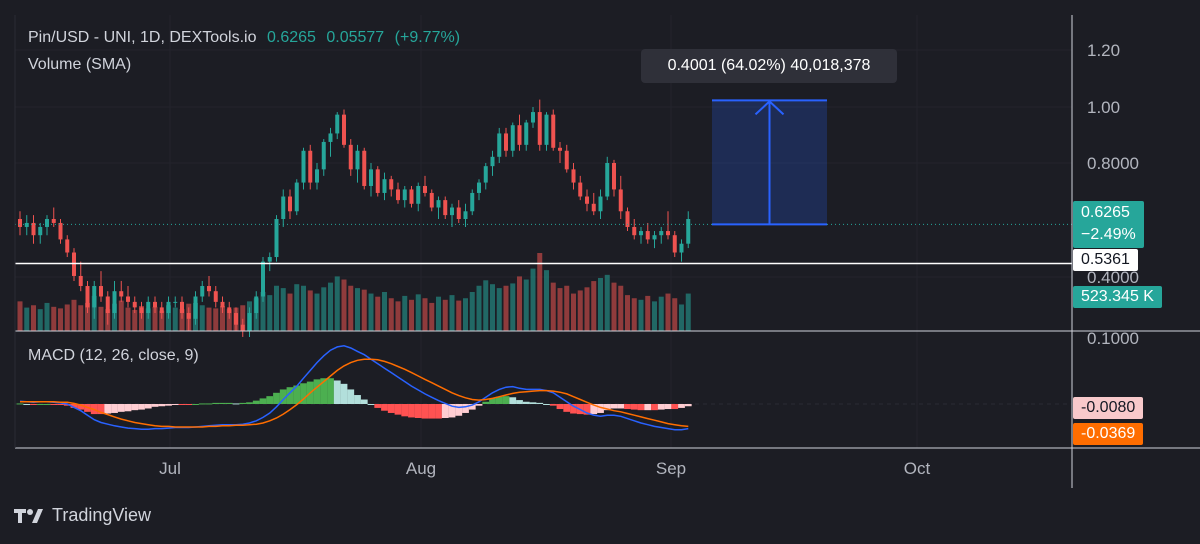 The height and width of the screenshot is (544, 1200). What do you see at coordinates (170, 468) in the screenshot?
I see `x-tick-label: Jul` at bounding box center [170, 468].